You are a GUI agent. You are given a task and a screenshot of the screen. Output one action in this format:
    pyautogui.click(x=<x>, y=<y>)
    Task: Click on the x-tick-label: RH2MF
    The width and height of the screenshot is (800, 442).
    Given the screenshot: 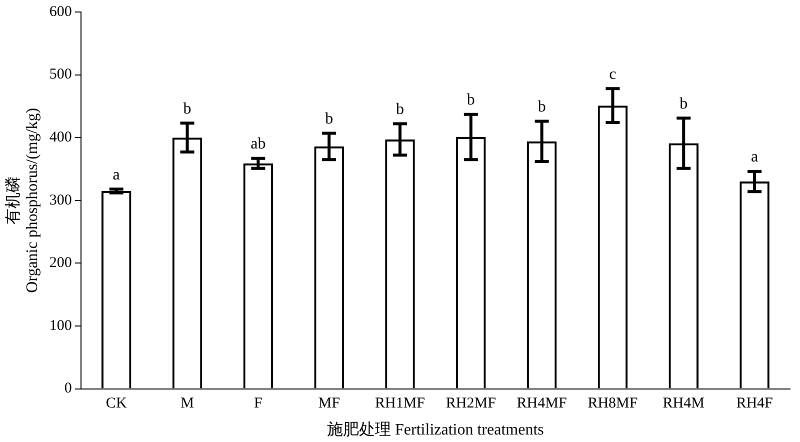 What is the action you would take?
    pyautogui.click(x=471, y=404)
    